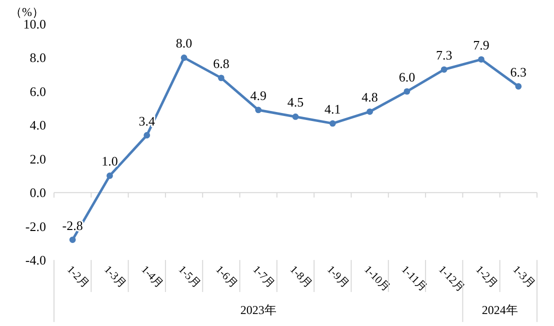  Describe the element at coordinates (263, 277) in the screenshot. I see `x-tick-label: 1-7月` at that location.